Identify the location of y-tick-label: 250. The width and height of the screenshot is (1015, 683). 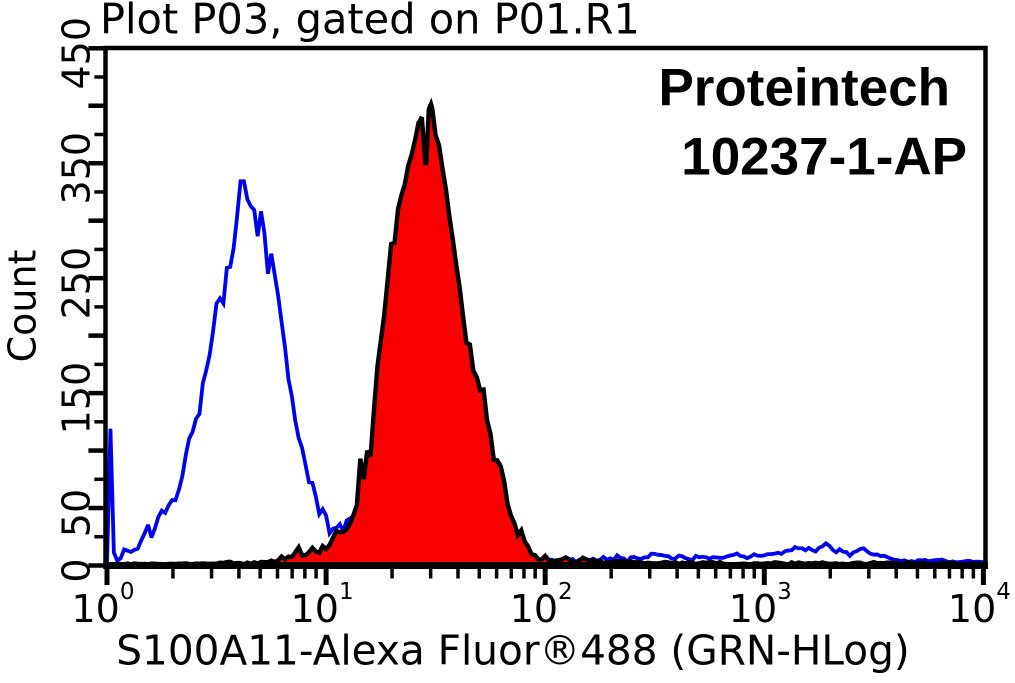
(77, 283).